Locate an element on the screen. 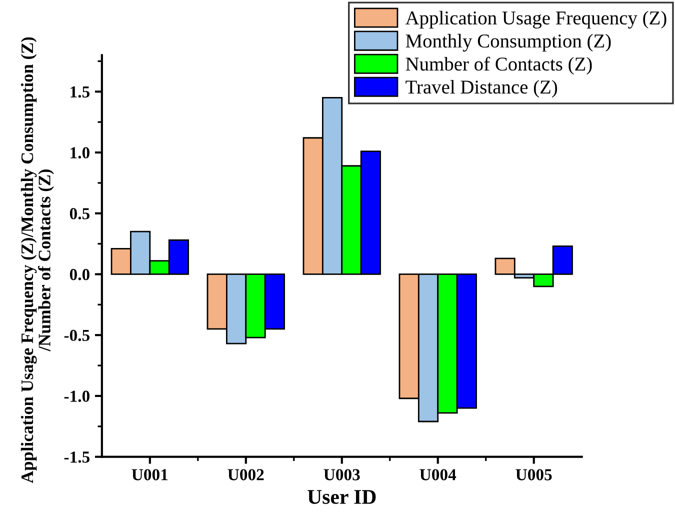 Image resolution: width=675 pixels, height=515 pixels. y-tick-label: 0.0 is located at coordinates (80, 274).